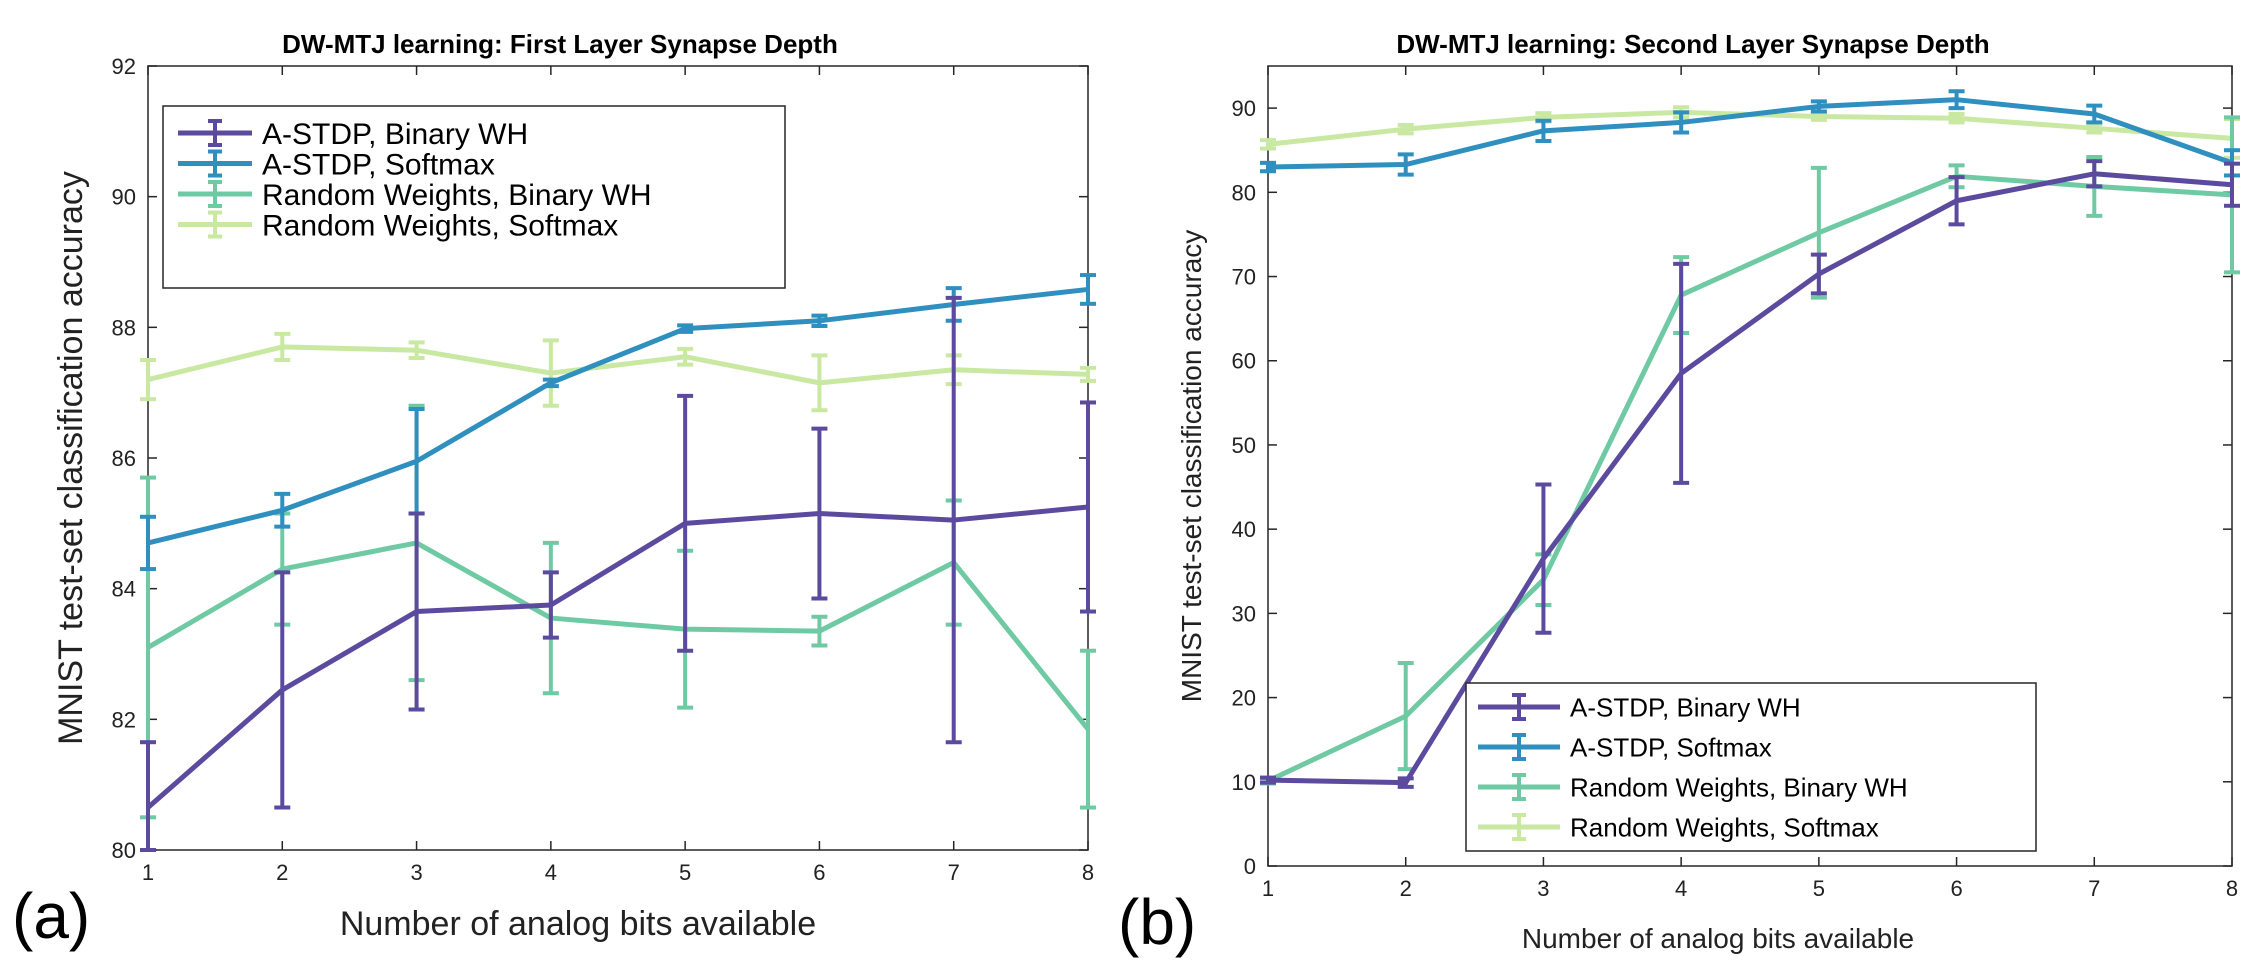  Describe the element at coordinates (71, 458) in the screenshot. I see `chart-a-ylabel: MNIST test-set classification accuracy` at that location.